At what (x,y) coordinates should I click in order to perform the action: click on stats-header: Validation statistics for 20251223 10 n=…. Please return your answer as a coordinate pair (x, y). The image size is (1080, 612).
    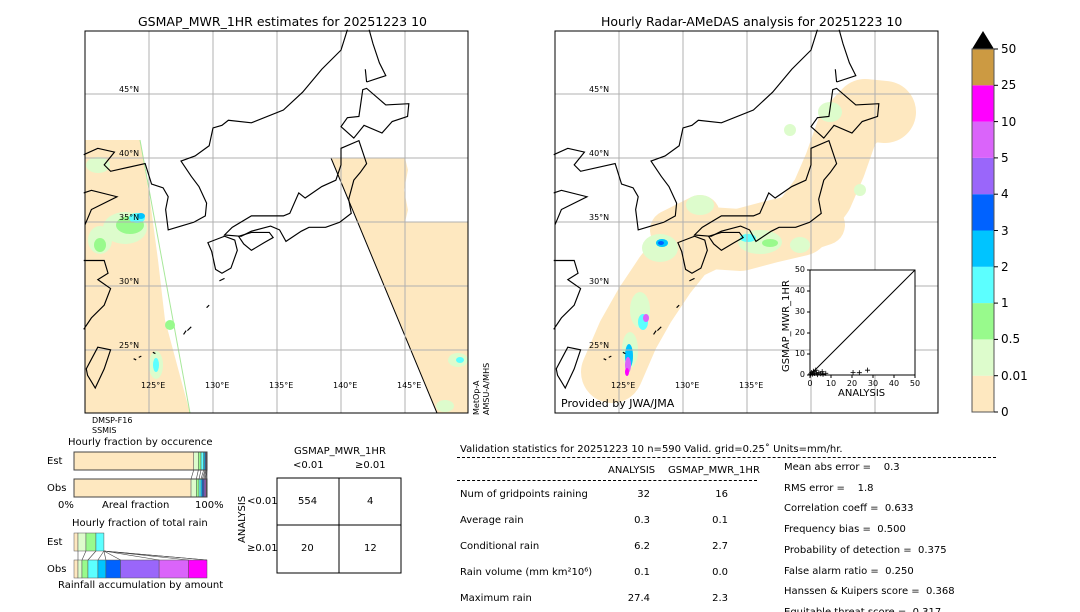
    Looking at the image, I should click on (651, 449).